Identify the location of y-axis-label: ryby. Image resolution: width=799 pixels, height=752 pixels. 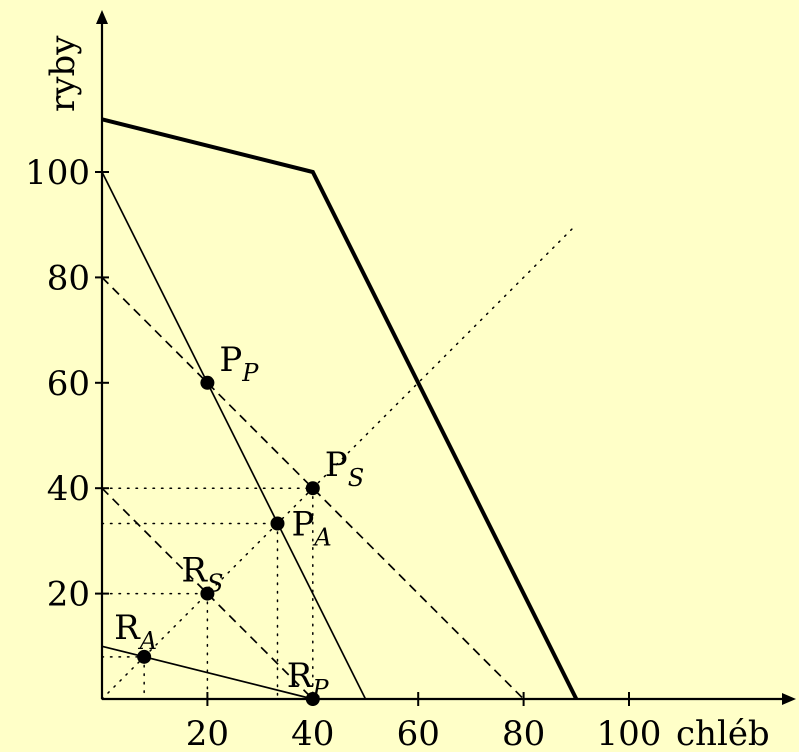
(63, 73).